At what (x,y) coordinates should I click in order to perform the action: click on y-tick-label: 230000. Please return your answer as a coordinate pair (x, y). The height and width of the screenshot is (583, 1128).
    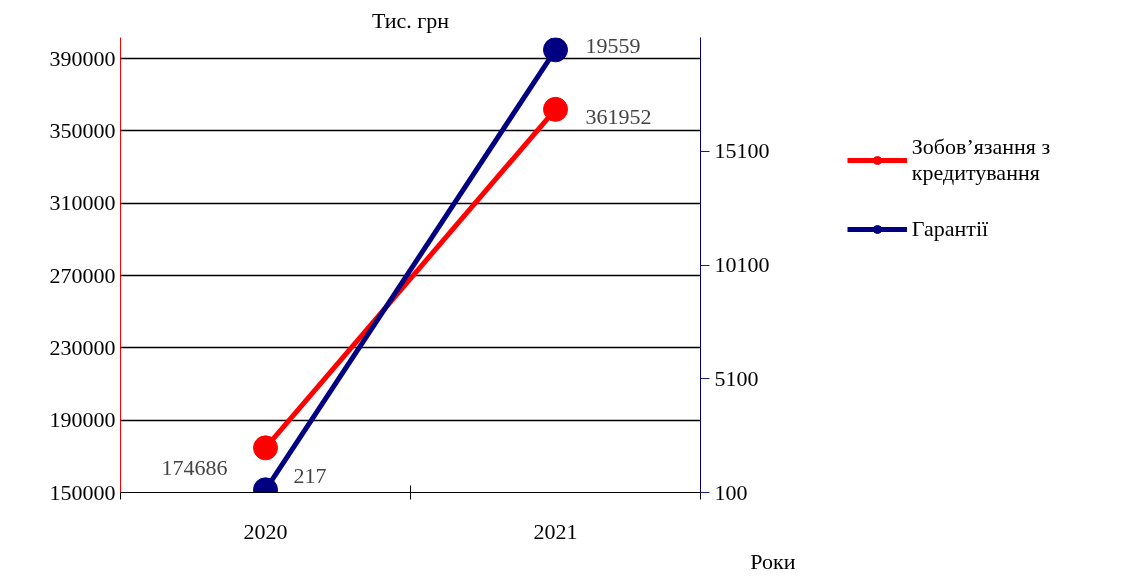
    Looking at the image, I should click on (82, 347).